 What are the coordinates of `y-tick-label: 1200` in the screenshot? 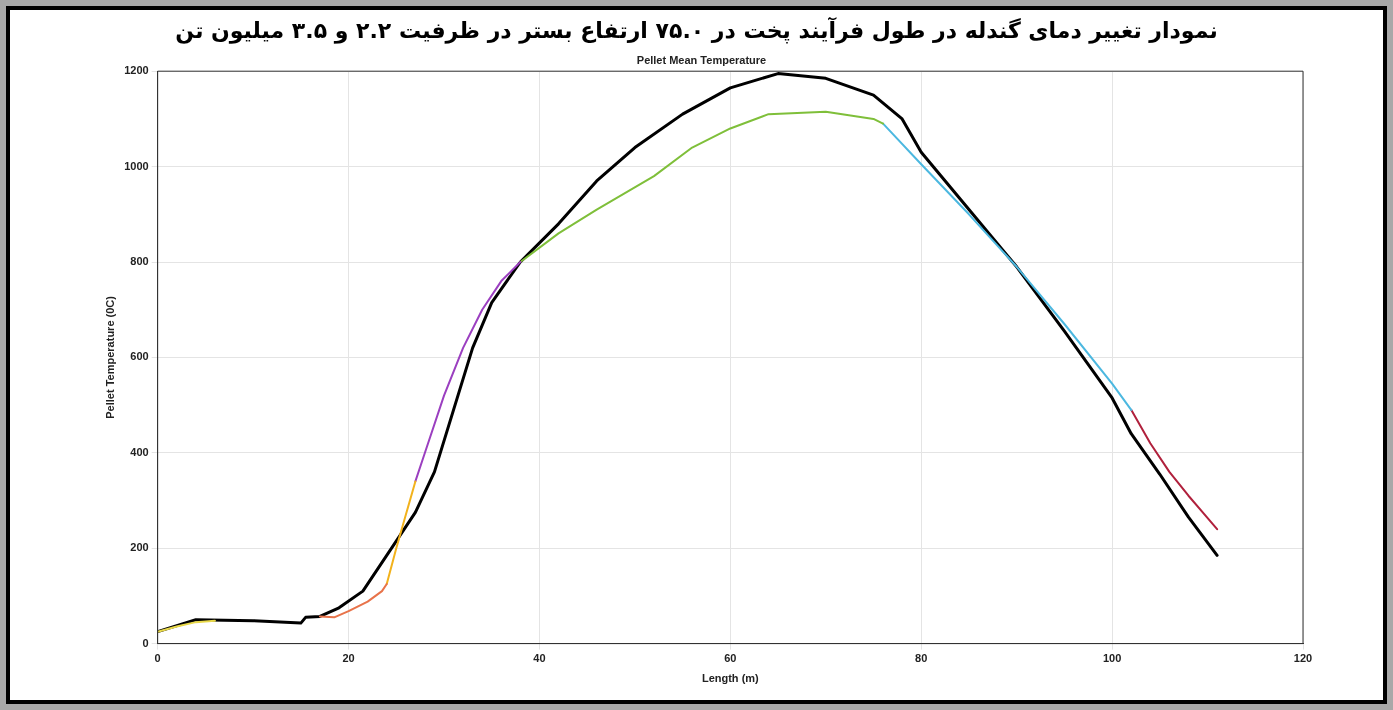 It's located at (136, 70).